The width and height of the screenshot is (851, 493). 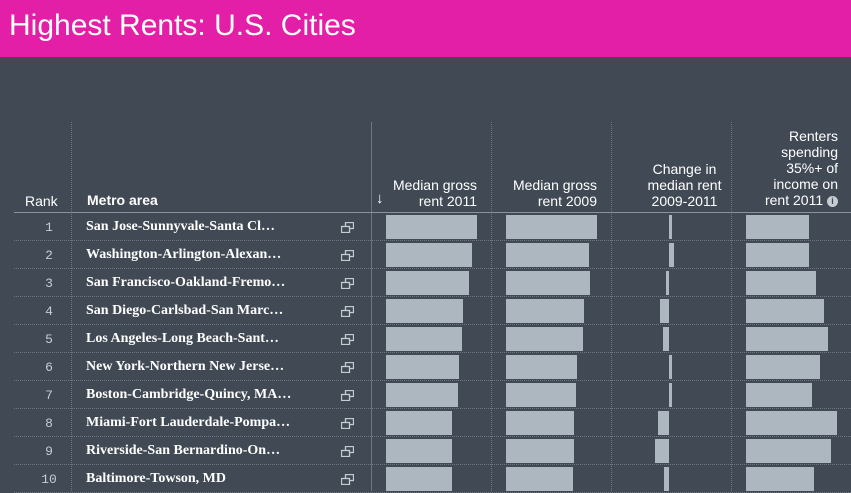 What do you see at coordinates (684, 169) in the screenshot?
I see `header-change-line1: Change in` at bounding box center [684, 169].